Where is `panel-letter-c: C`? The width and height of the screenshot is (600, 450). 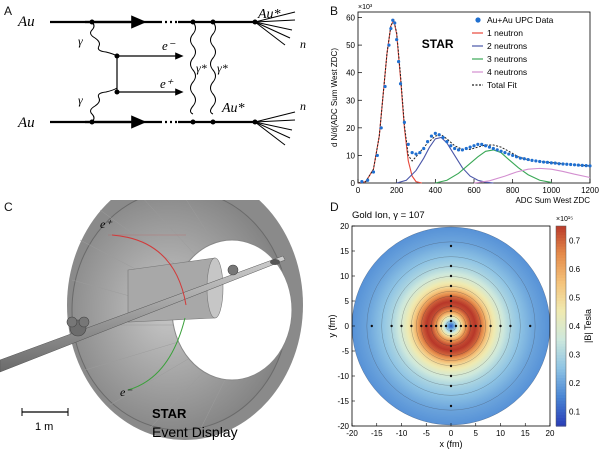
panel-letter-c: C is located at coordinates (8, 207).